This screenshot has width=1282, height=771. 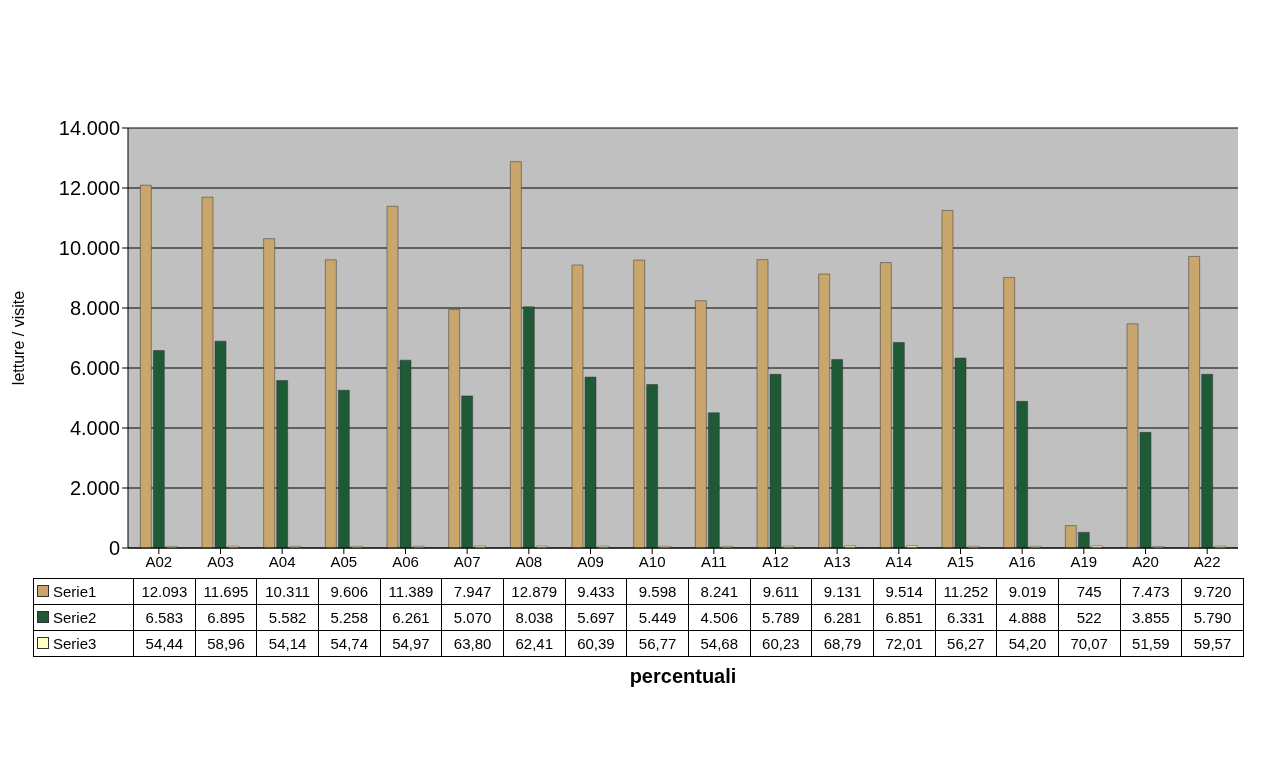 What do you see at coordinates (226, 617) in the screenshot?
I see `data-label: 6.895` at bounding box center [226, 617].